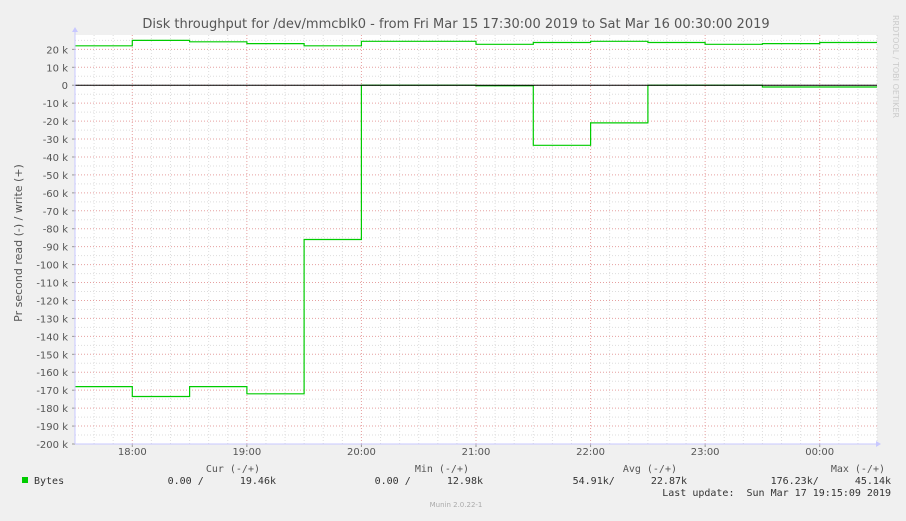 The width and height of the screenshot is (906, 521). What do you see at coordinates (52, 409) in the screenshot?
I see `y-tick-label: -180 k` at bounding box center [52, 409].